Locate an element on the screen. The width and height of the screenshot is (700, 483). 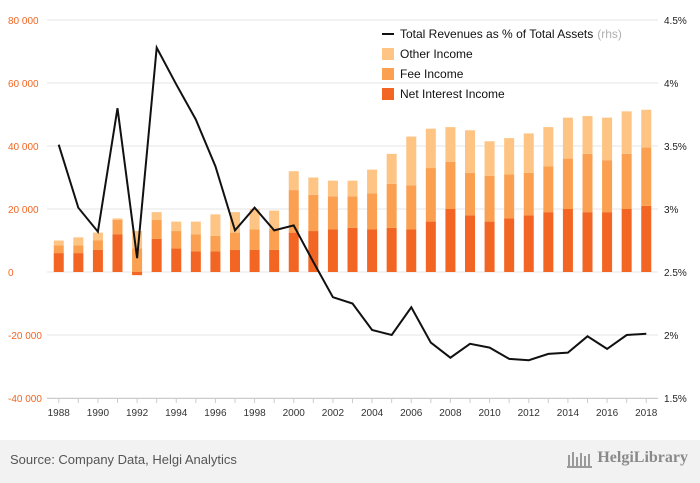
logo-text: HelgiLibrary is located at coordinates (642, 457).